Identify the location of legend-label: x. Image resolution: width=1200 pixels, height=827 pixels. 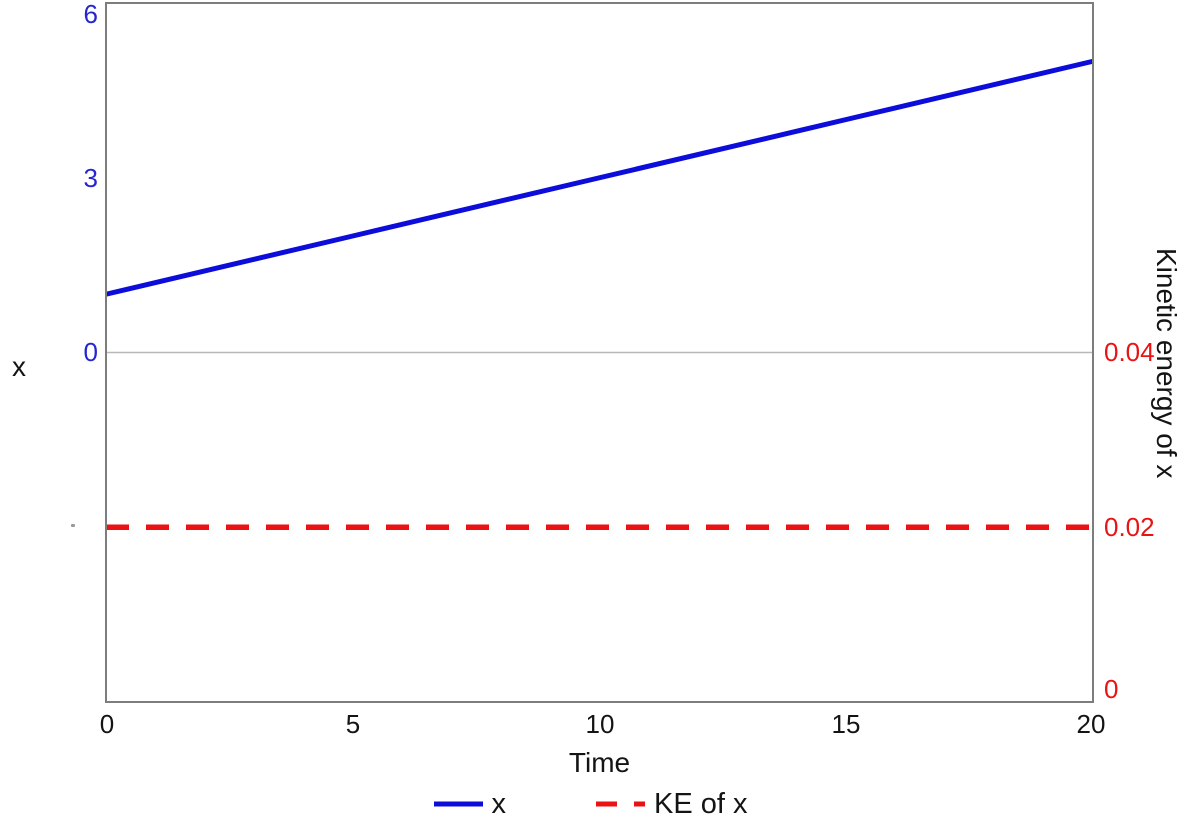
(499, 804).